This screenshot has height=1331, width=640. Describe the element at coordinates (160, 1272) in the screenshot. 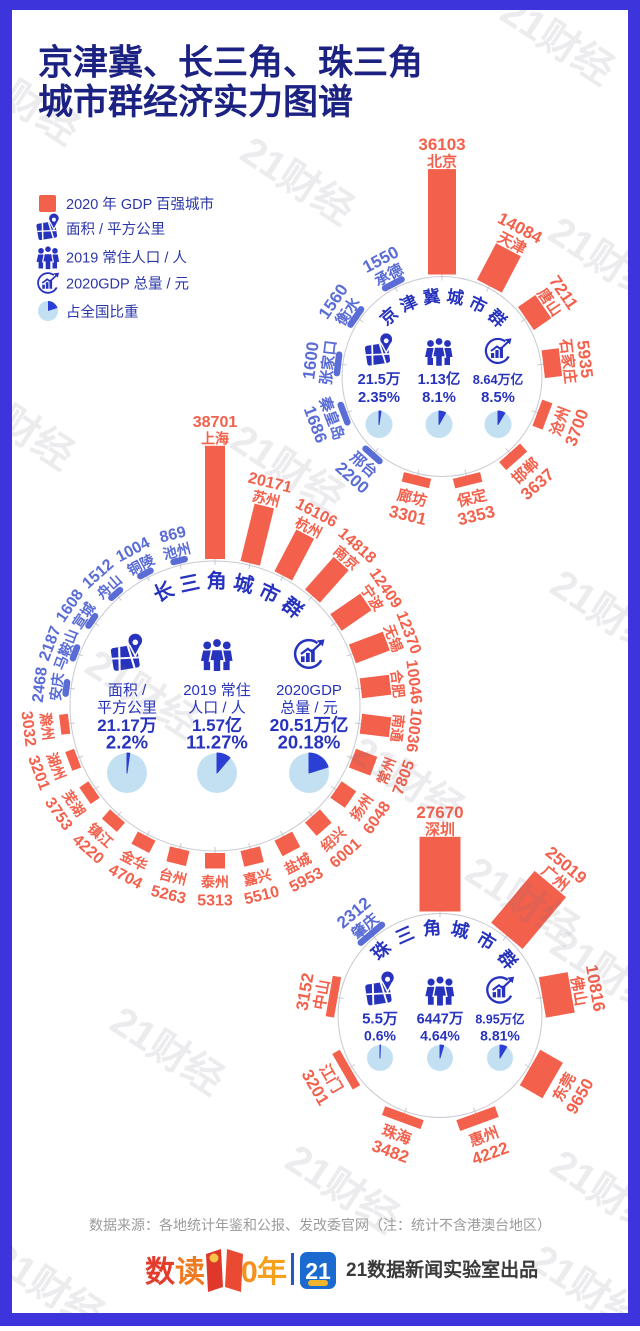

I see `svg-text: 数` at that location.